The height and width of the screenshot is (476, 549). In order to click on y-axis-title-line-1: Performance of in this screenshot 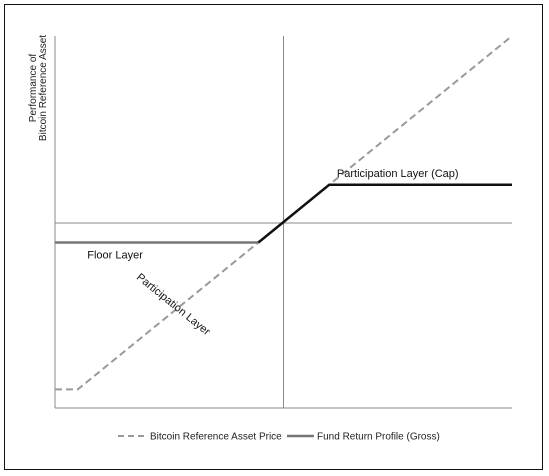, I will do `click(33, 88)`.